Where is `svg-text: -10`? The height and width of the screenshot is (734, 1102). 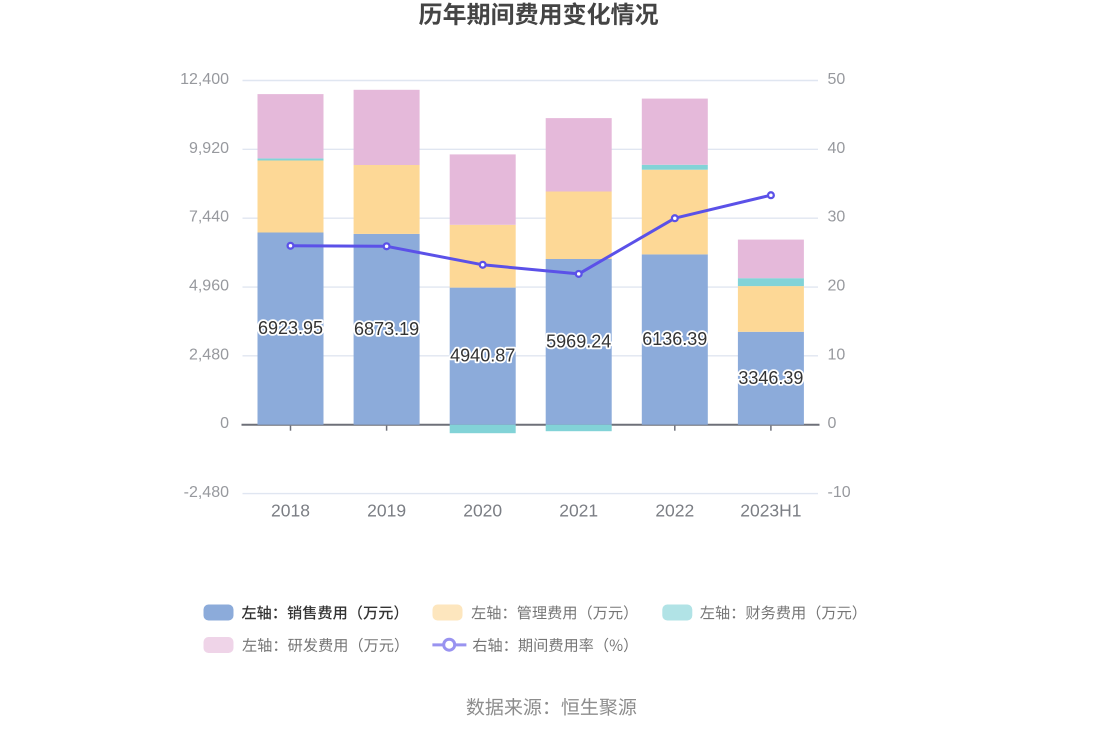 svg-text: -10 is located at coordinates (839, 492).